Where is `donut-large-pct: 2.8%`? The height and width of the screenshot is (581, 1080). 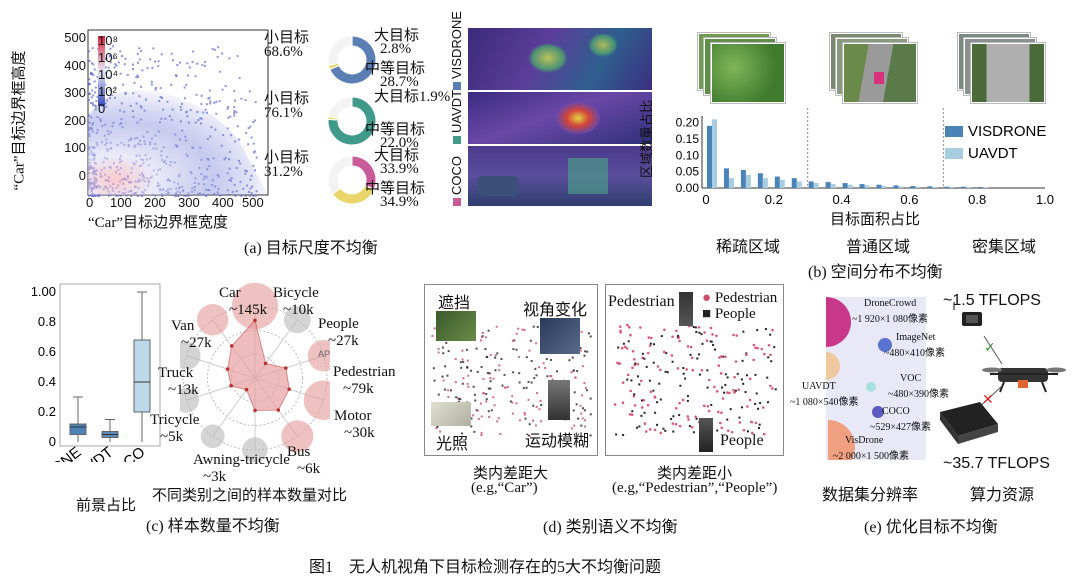 donut-large-pct: 2.8% is located at coordinates (396, 49).